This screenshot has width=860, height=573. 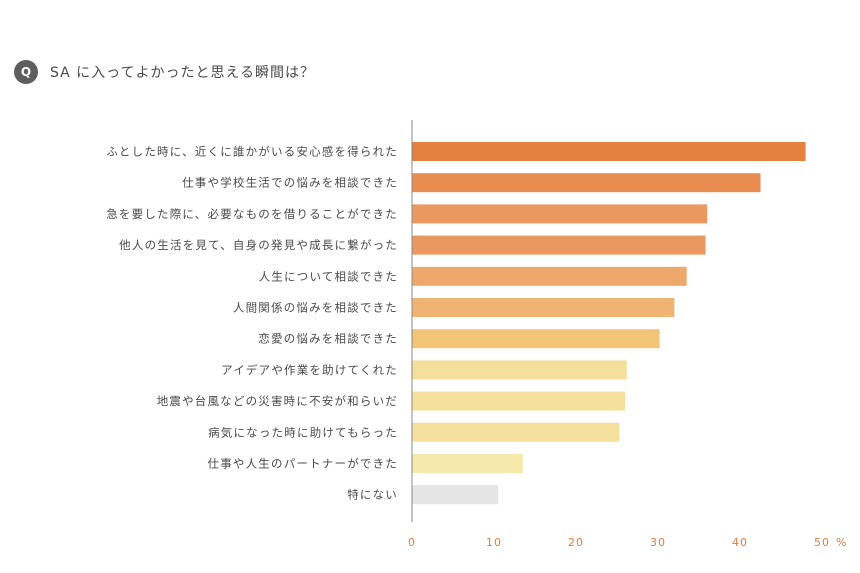 I want to click on category-label: アイデアや作業を助けてくれた, so click(x=309, y=370).